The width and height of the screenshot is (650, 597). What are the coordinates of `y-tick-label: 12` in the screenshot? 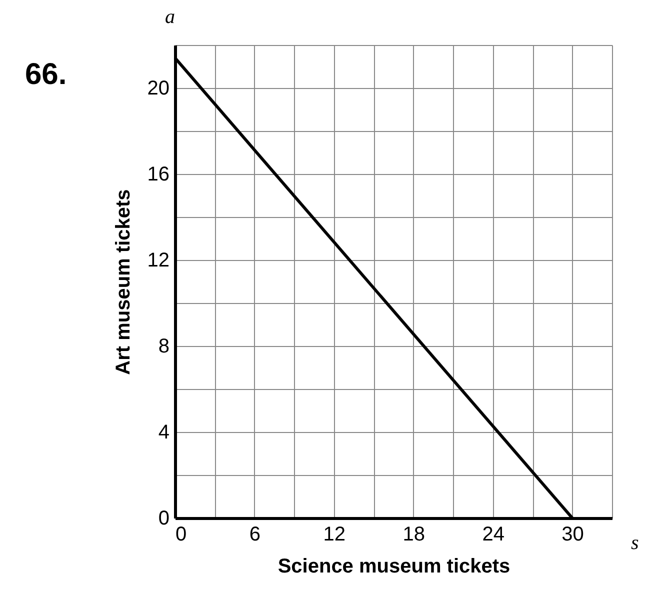 It's located at (158, 261).